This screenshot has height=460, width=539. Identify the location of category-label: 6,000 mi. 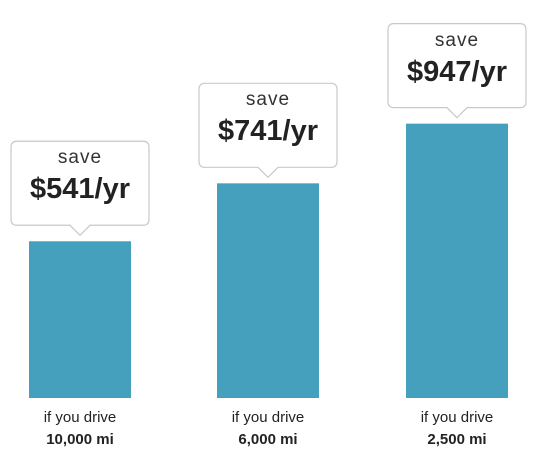
(268, 439).